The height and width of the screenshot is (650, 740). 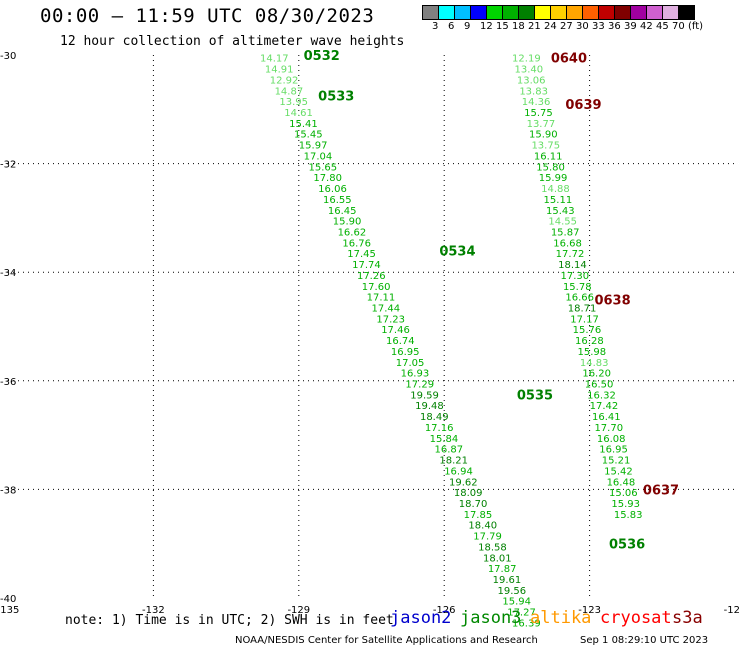 What do you see at coordinates (491, 618) in the screenshot?
I see `satellite-jason3: jason3` at bounding box center [491, 618].